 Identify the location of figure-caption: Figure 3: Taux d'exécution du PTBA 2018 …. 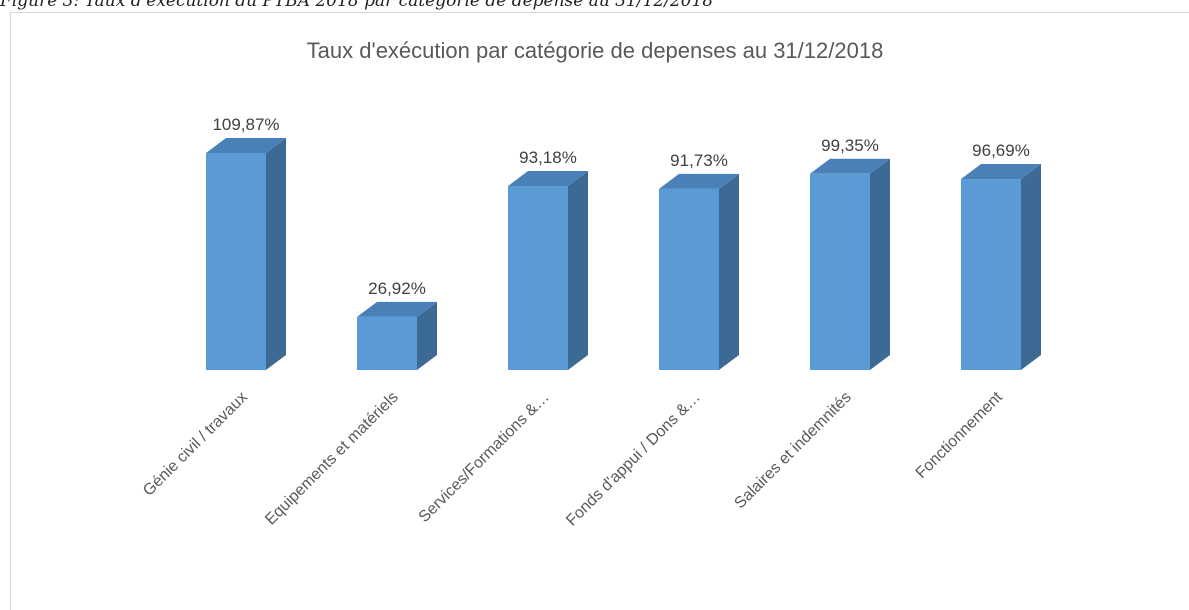
(356, 5).